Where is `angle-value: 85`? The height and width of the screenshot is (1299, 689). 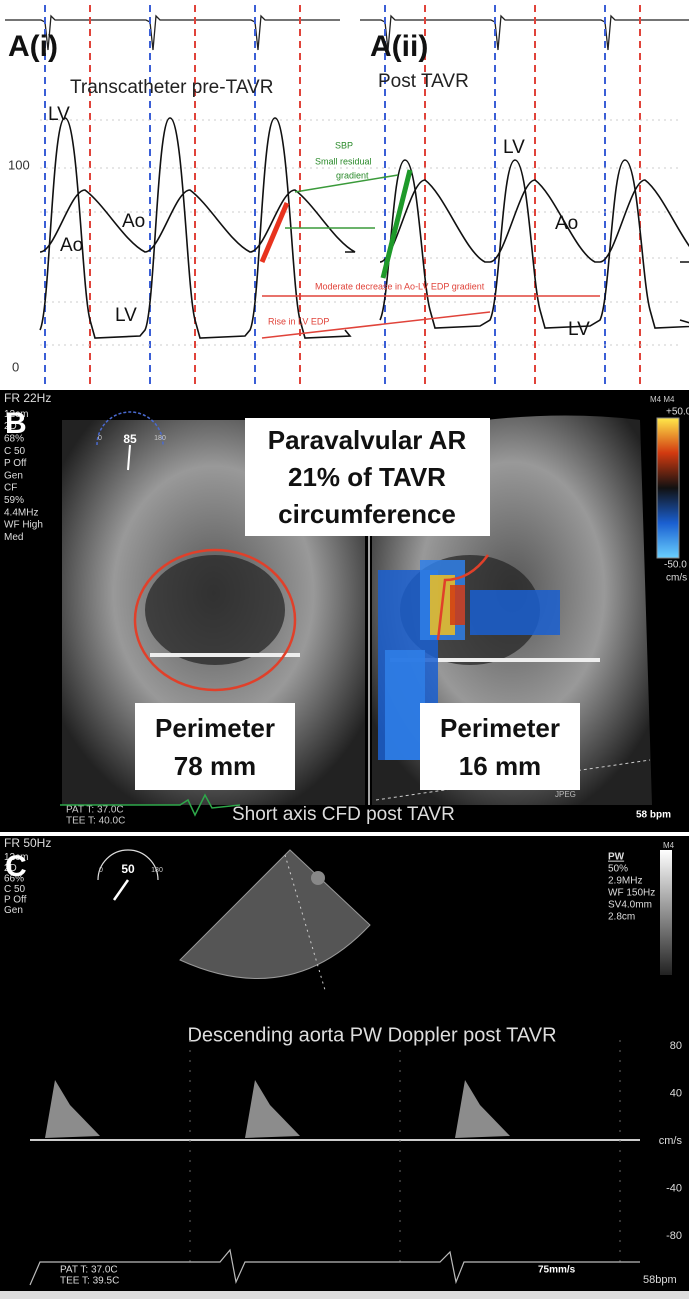
angle-value: 85 is located at coordinates (130, 439).